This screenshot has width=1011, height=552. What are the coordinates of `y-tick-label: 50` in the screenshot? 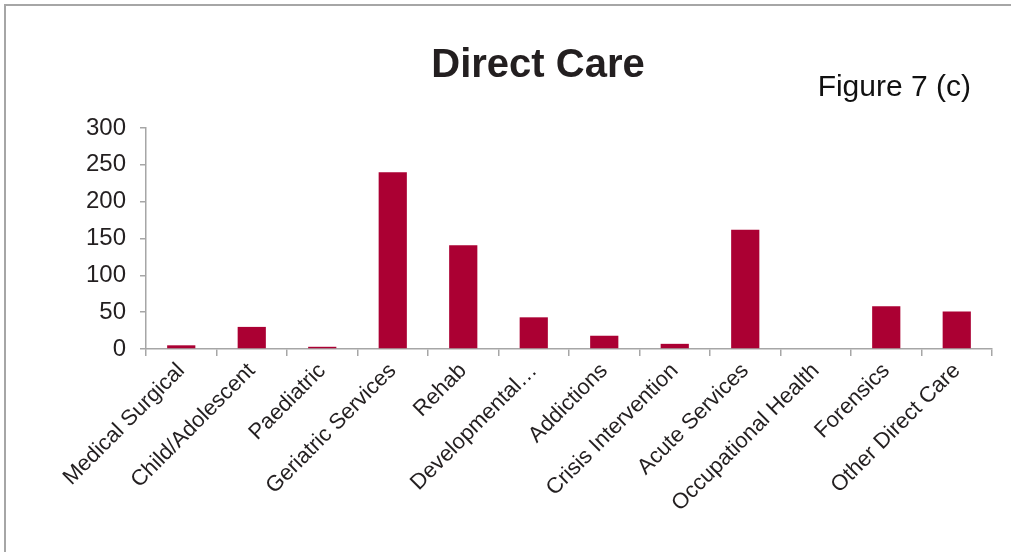 It's located at (112, 310).